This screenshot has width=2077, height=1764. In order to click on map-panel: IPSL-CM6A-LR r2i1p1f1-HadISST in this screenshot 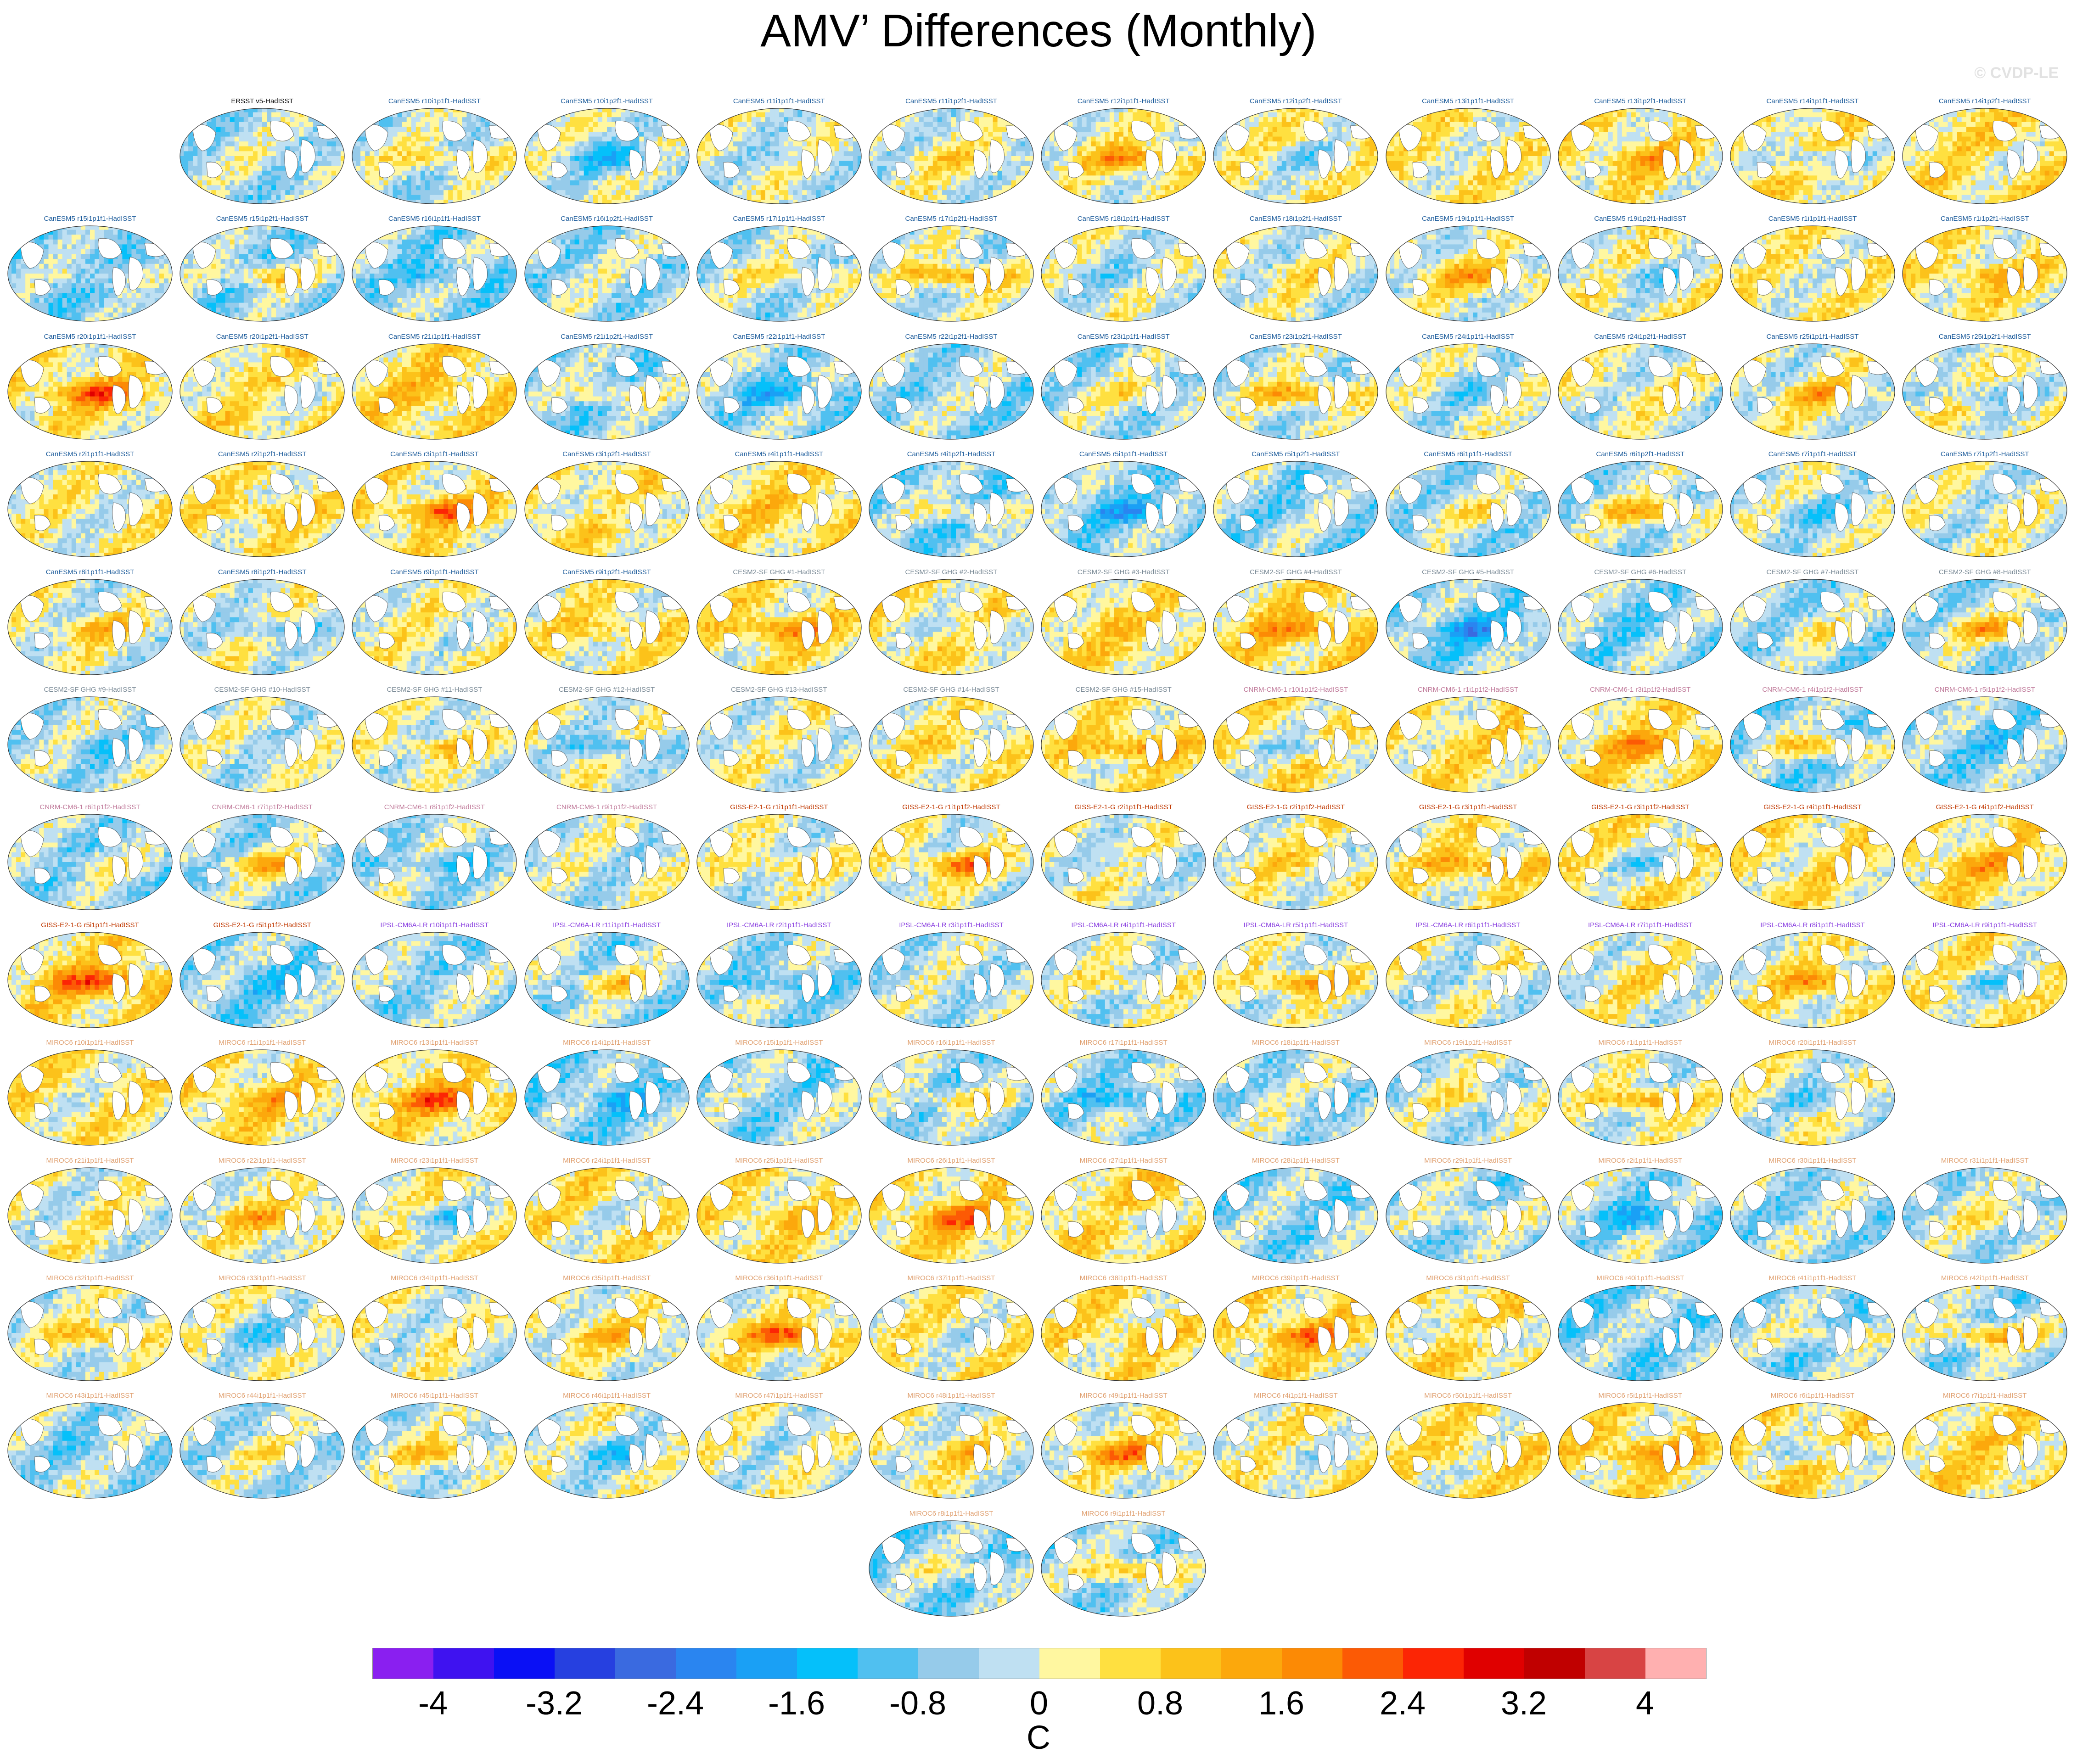, I will do `click(779, 975)`.